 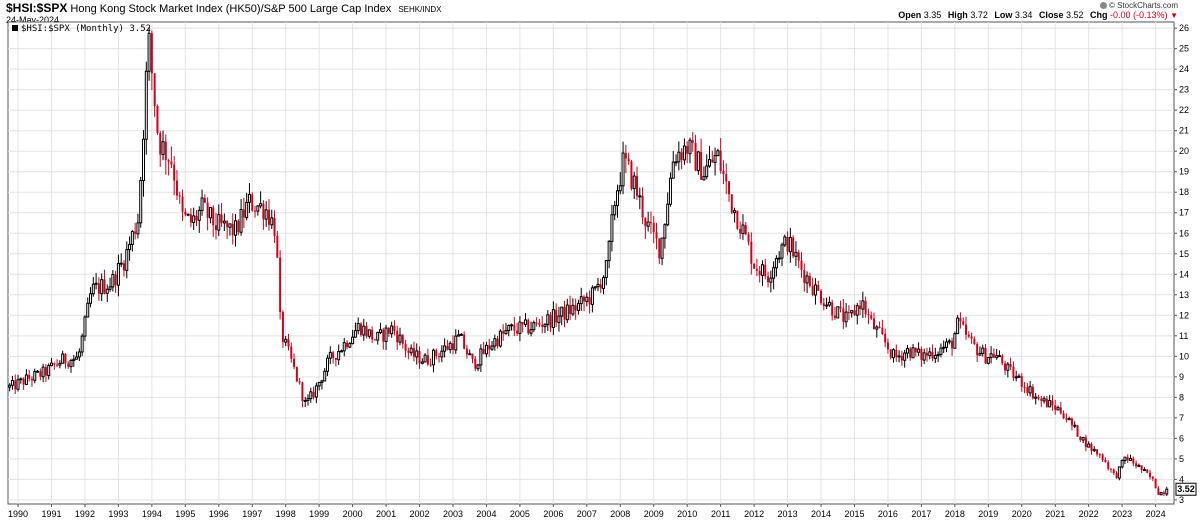 What do you see at coordinates (788, 514) in the screenshot?
I see `x-tick-label: 2013` at bounding box center [788, 514].